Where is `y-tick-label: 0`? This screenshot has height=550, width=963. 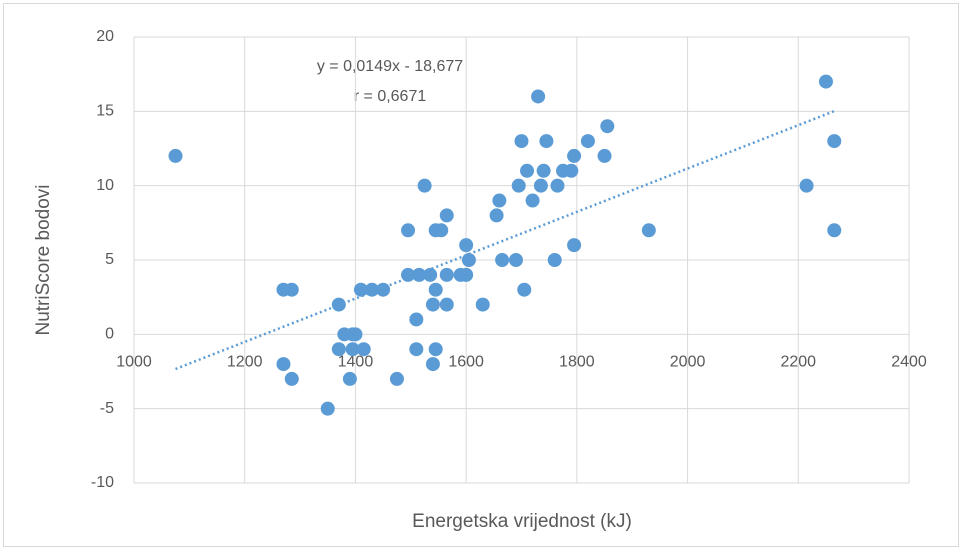 y-tick-label: 0 is located at coordinates (109, 334).